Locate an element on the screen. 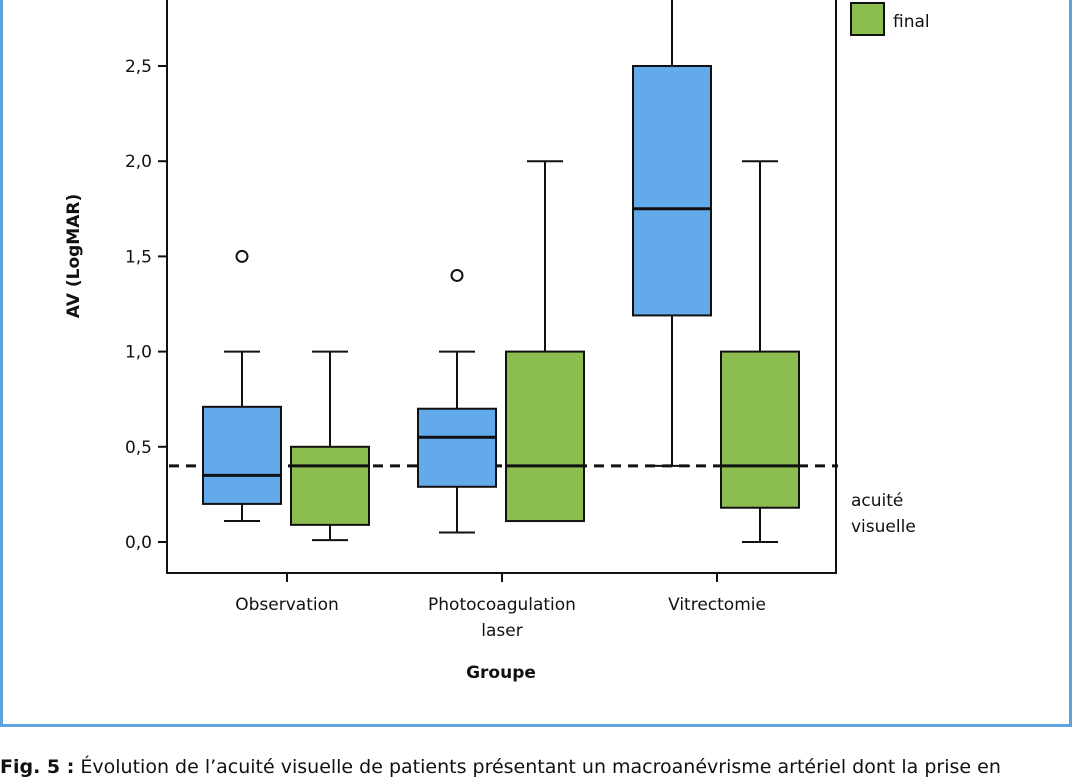 Image resolution: width=1072 pixels, height=778 pixels. legend-swatch-final is located at coordinates (867, 19).